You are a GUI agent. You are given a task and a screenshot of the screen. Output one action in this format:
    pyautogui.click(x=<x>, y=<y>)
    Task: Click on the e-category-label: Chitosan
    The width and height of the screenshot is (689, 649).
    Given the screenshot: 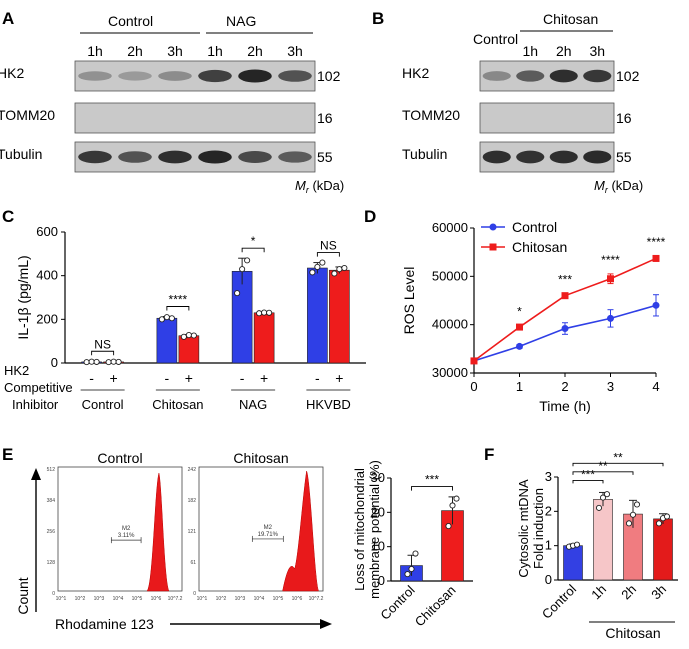 What is the action you would take?
    pyautogui.click(x=435, y=606)
    